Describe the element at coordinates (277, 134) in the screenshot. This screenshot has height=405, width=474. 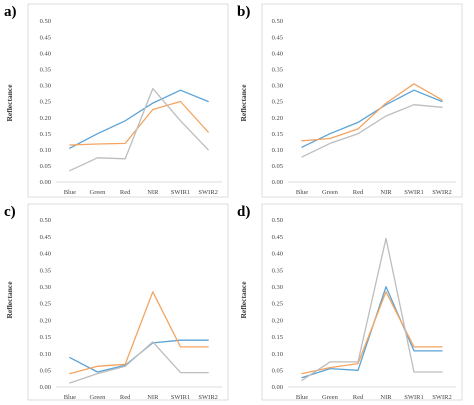
I see `y-tick-label-b: 0.15` at that location.